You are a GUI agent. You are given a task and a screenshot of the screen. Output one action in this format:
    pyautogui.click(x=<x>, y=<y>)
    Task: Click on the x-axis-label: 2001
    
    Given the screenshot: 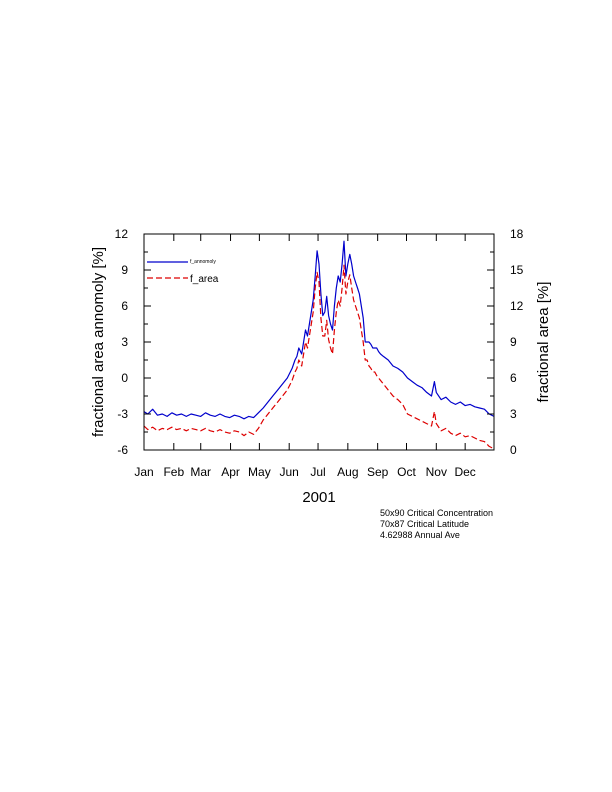 What is the action you would take?
    pyautogui.click(x=318, y=497)
    